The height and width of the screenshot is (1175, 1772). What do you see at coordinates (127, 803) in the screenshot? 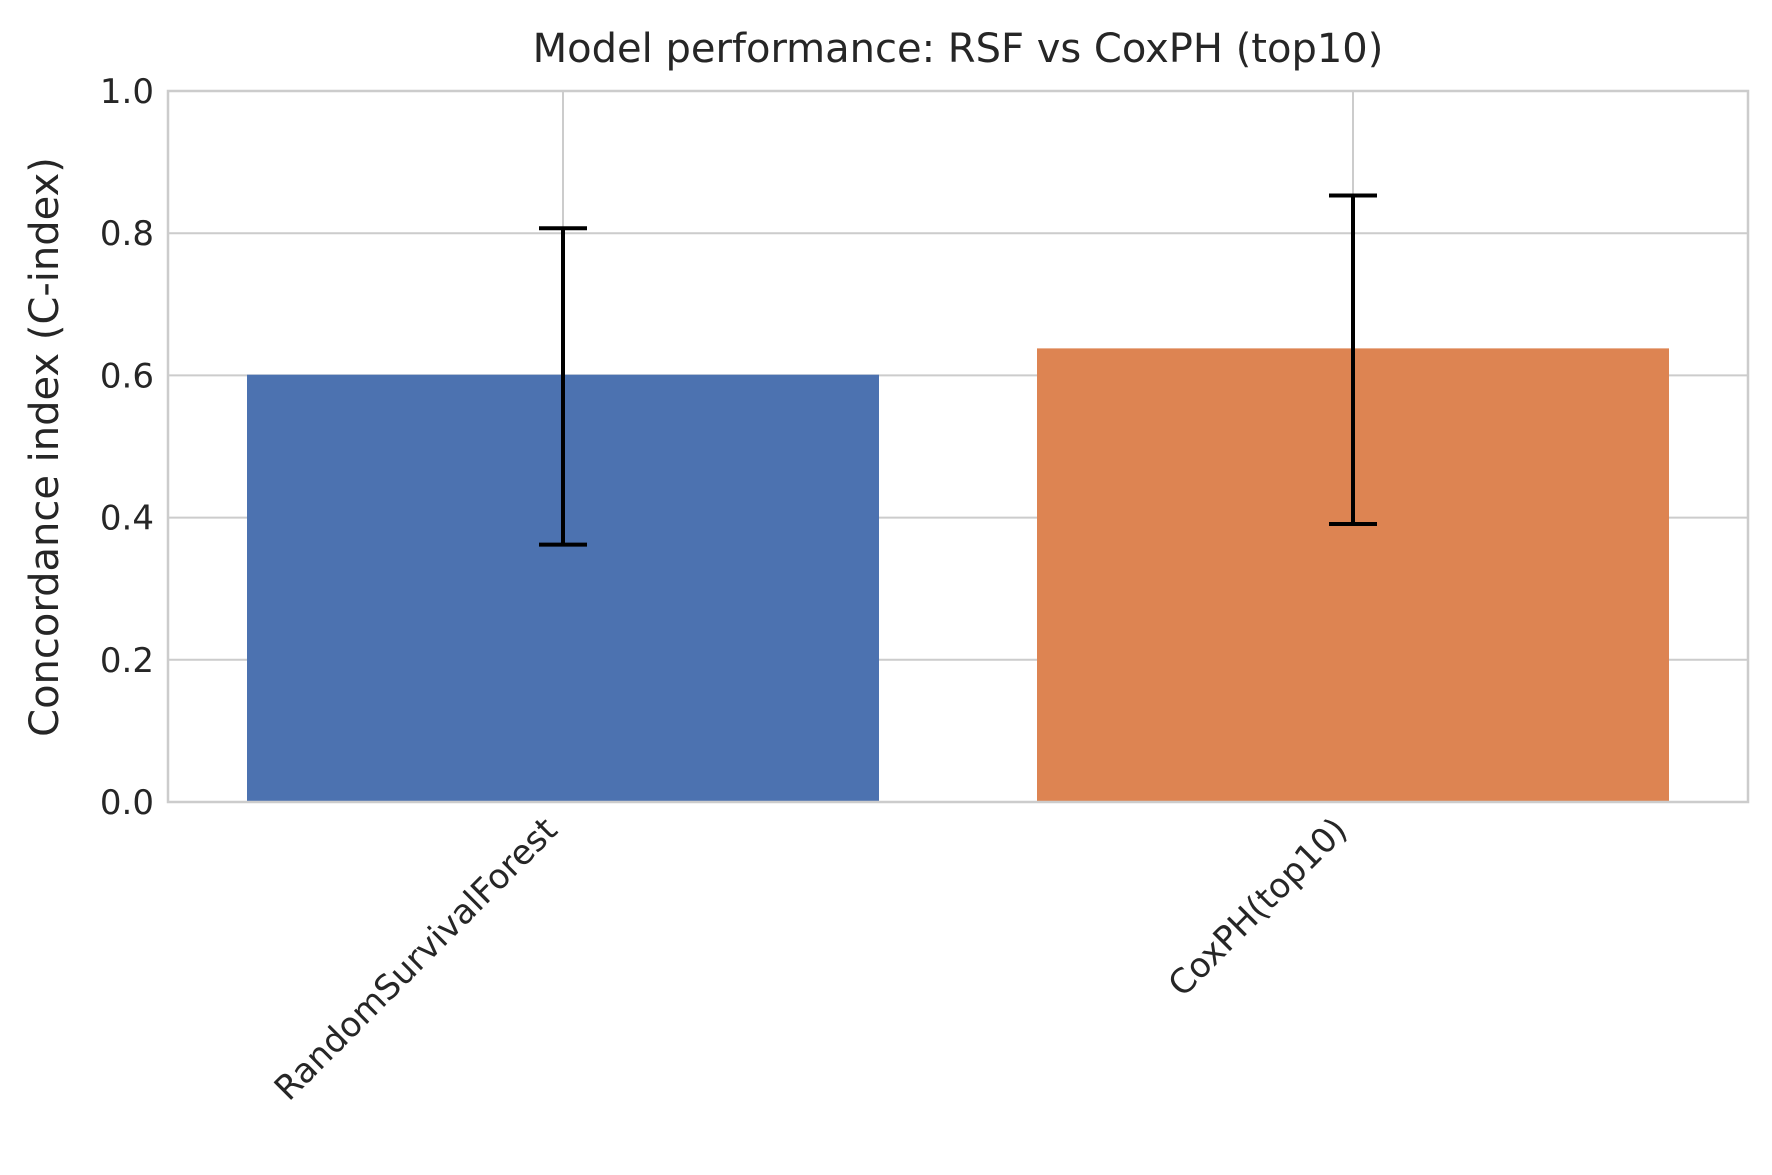
I see `y-tick-label-0: 0.0` at bounding box center [127, 803].